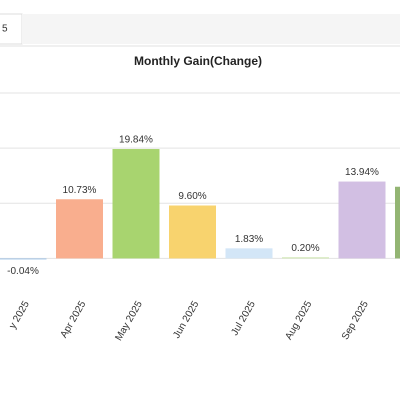  Describe the element at coordinates (249, 239) in the screenshot. I see `value-label: 1.83%` at that location.